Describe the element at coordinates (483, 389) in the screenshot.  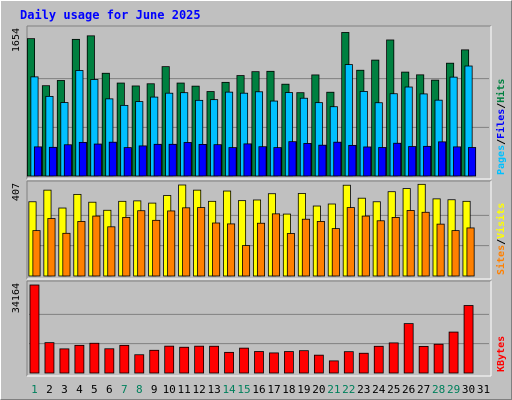
I see `day-label-31: 31` at that location.